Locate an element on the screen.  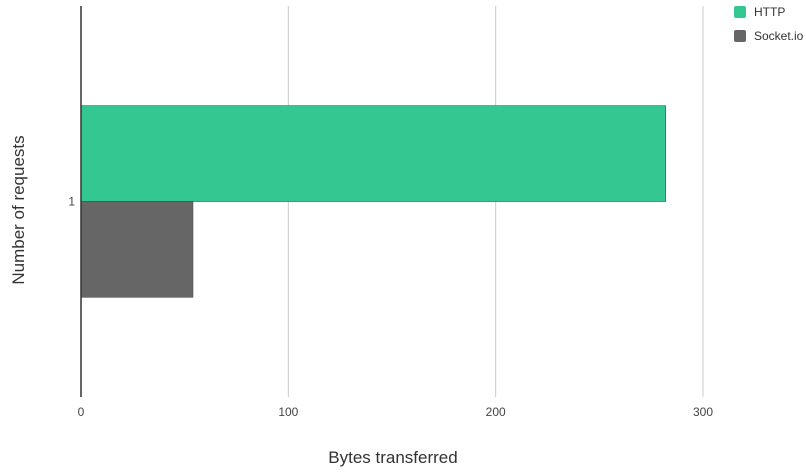
legend-label: HTTP is located at coordinates (769, 12).